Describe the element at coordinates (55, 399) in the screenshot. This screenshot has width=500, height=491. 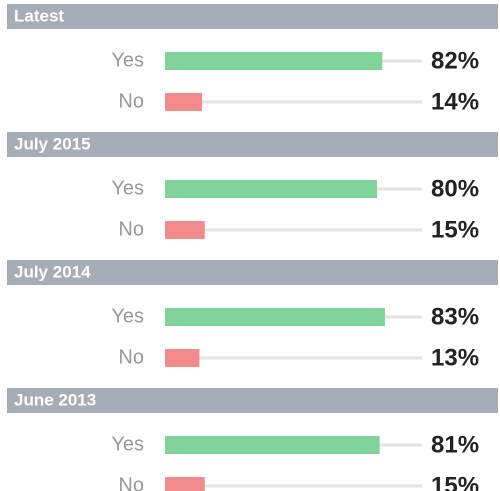
I see `section-title: June 2013` at that location.